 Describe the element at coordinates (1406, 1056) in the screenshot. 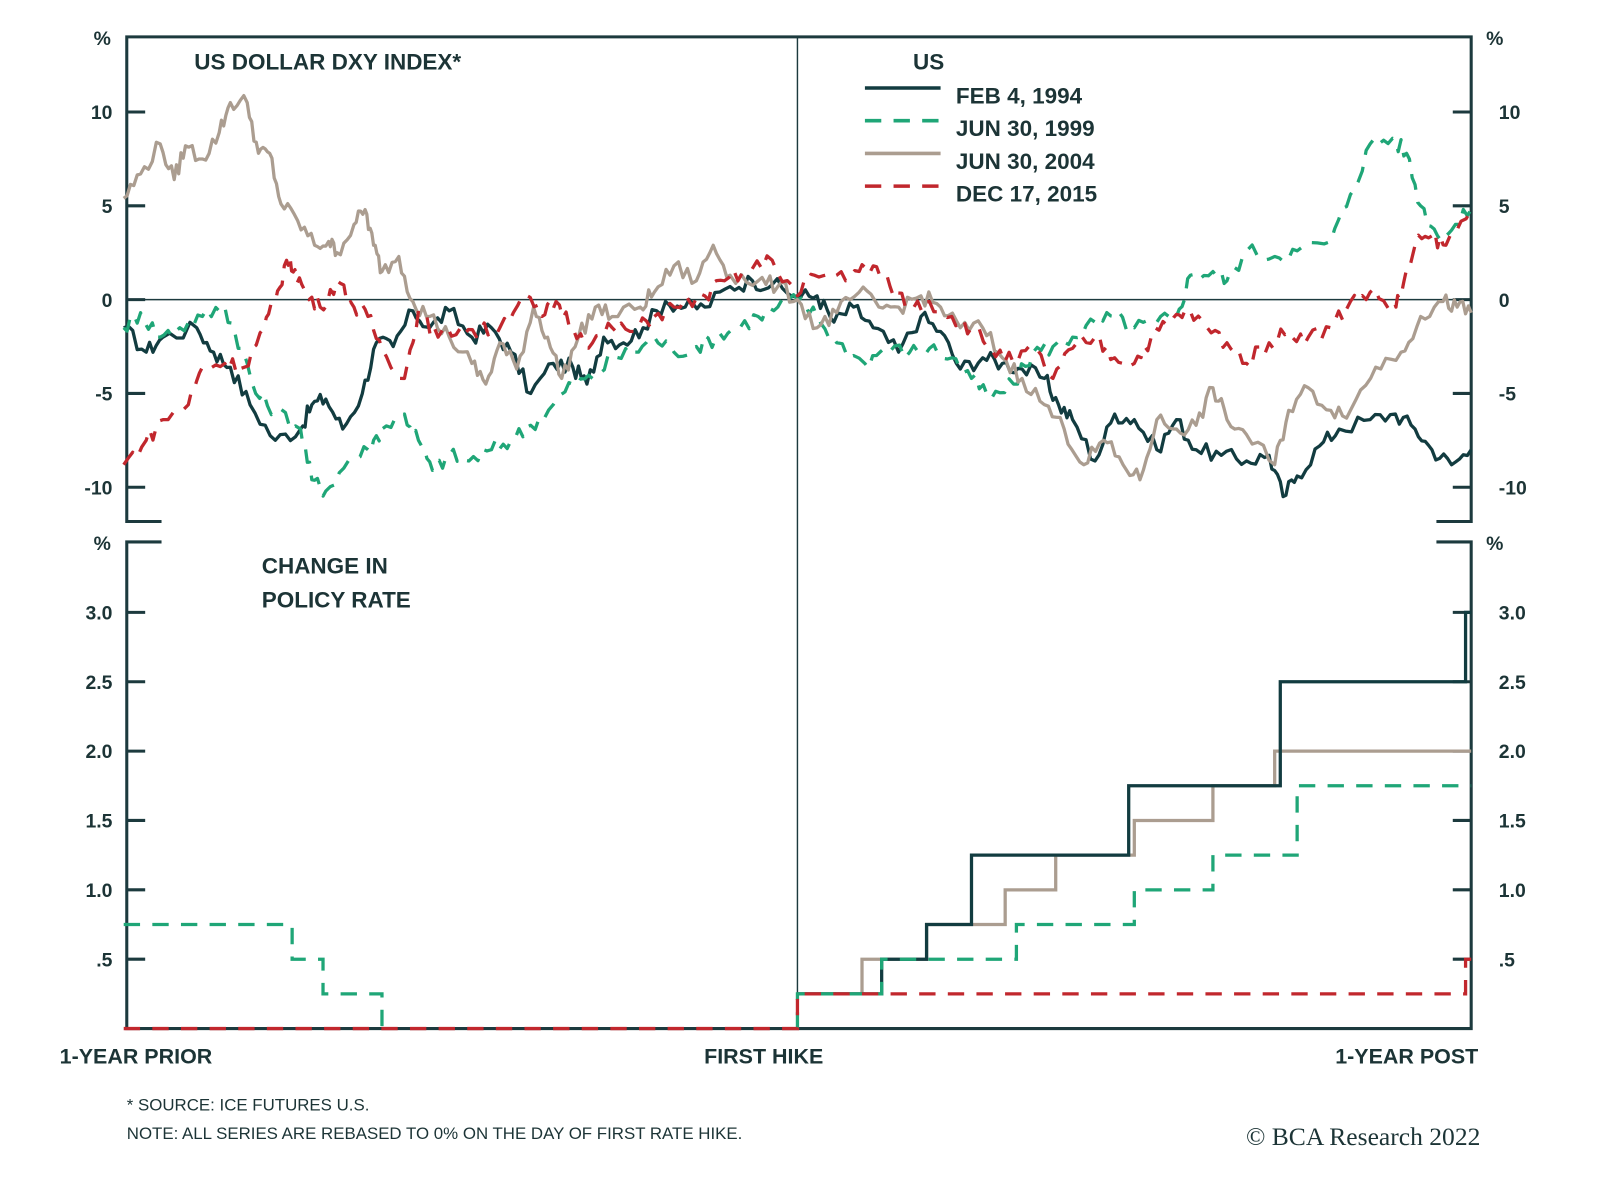

I see `x-label-right: 1-YEAR POST` at that location.